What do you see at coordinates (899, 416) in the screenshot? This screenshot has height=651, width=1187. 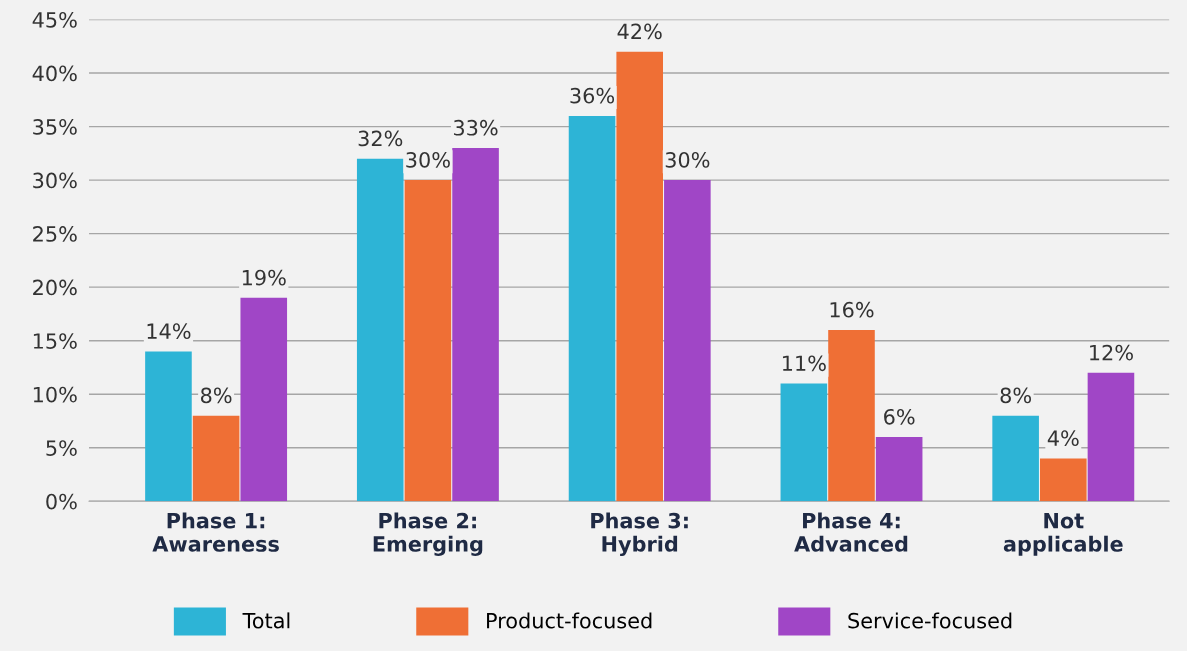 I see `data-label: 6%` at bounding box center [899, 416].